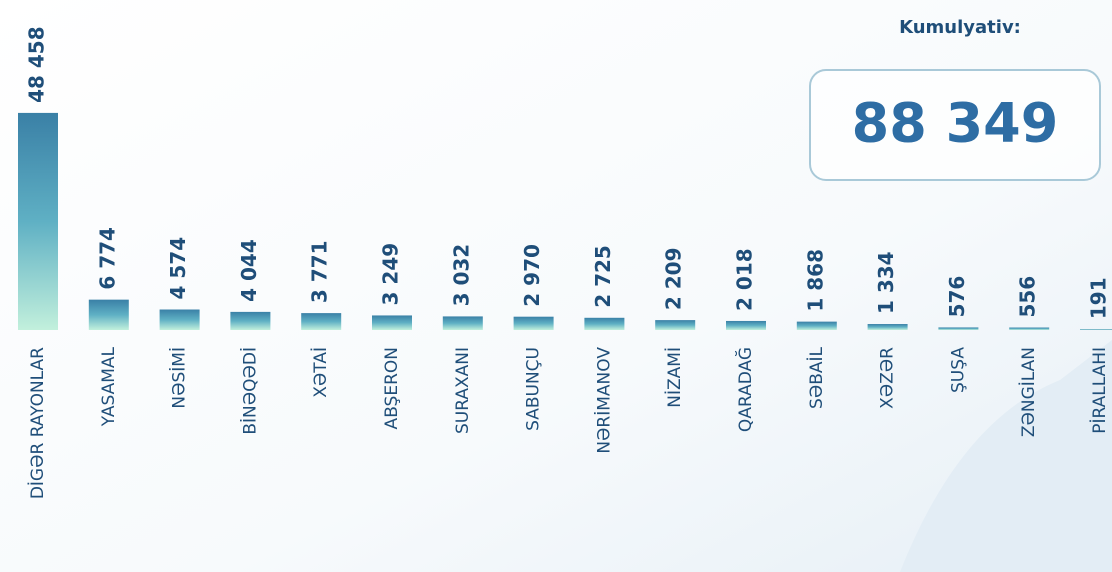  I want to click on value-label: 4 574, so click(178, 268).